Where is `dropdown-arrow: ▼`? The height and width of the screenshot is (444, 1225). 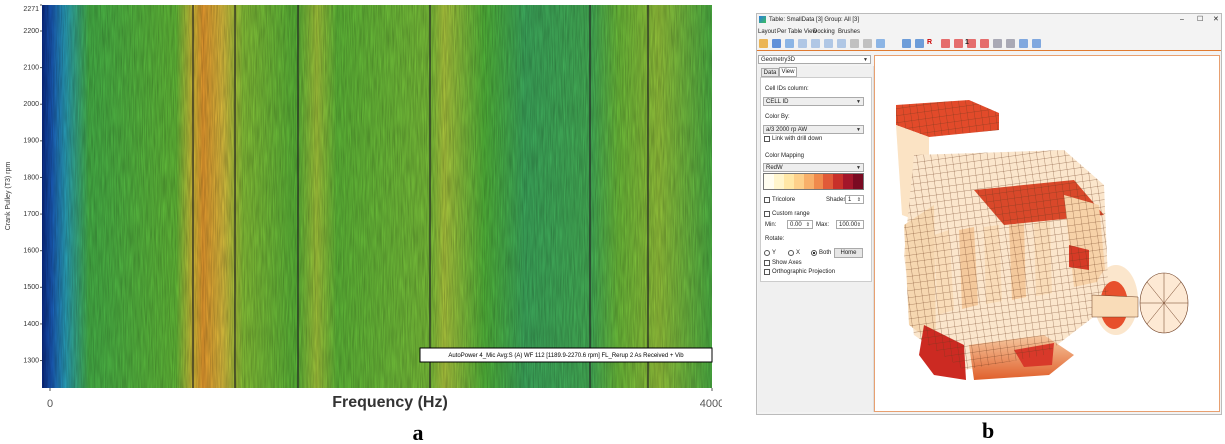
dropdown-arrow: ▼ is located at coordinates (858, 102).